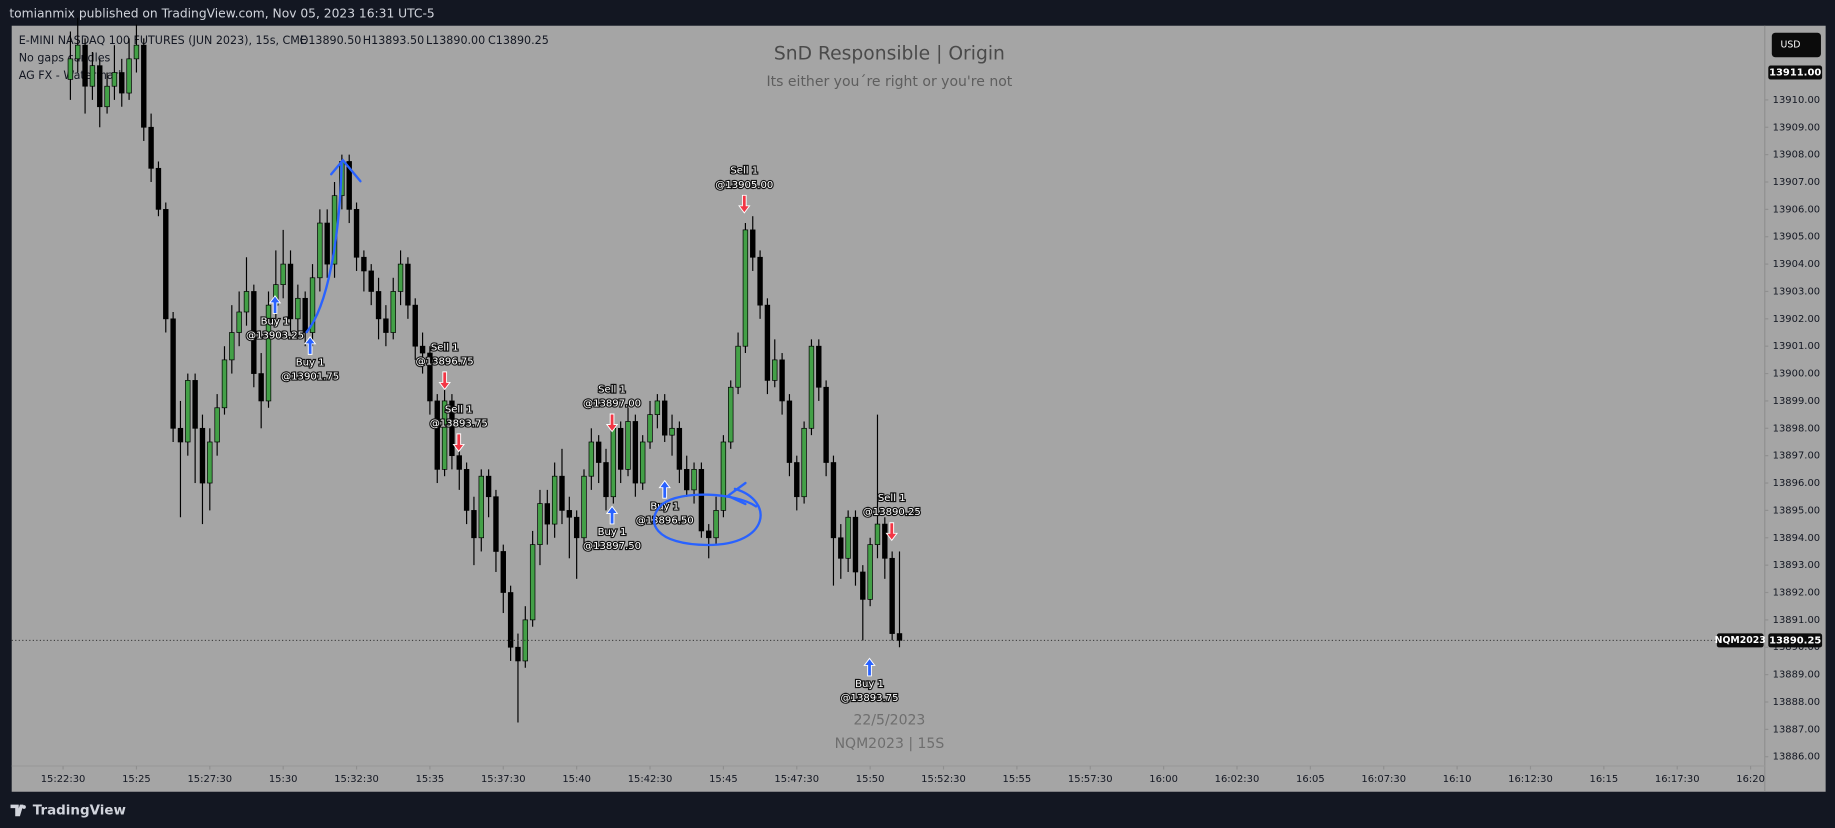 The width and height of the screenshot is (1835, 828). What do you see at coordinates (1457, 779) in the screenshot?
I see `x-tick-label: 16:10` at bounding box center [1457, 779].